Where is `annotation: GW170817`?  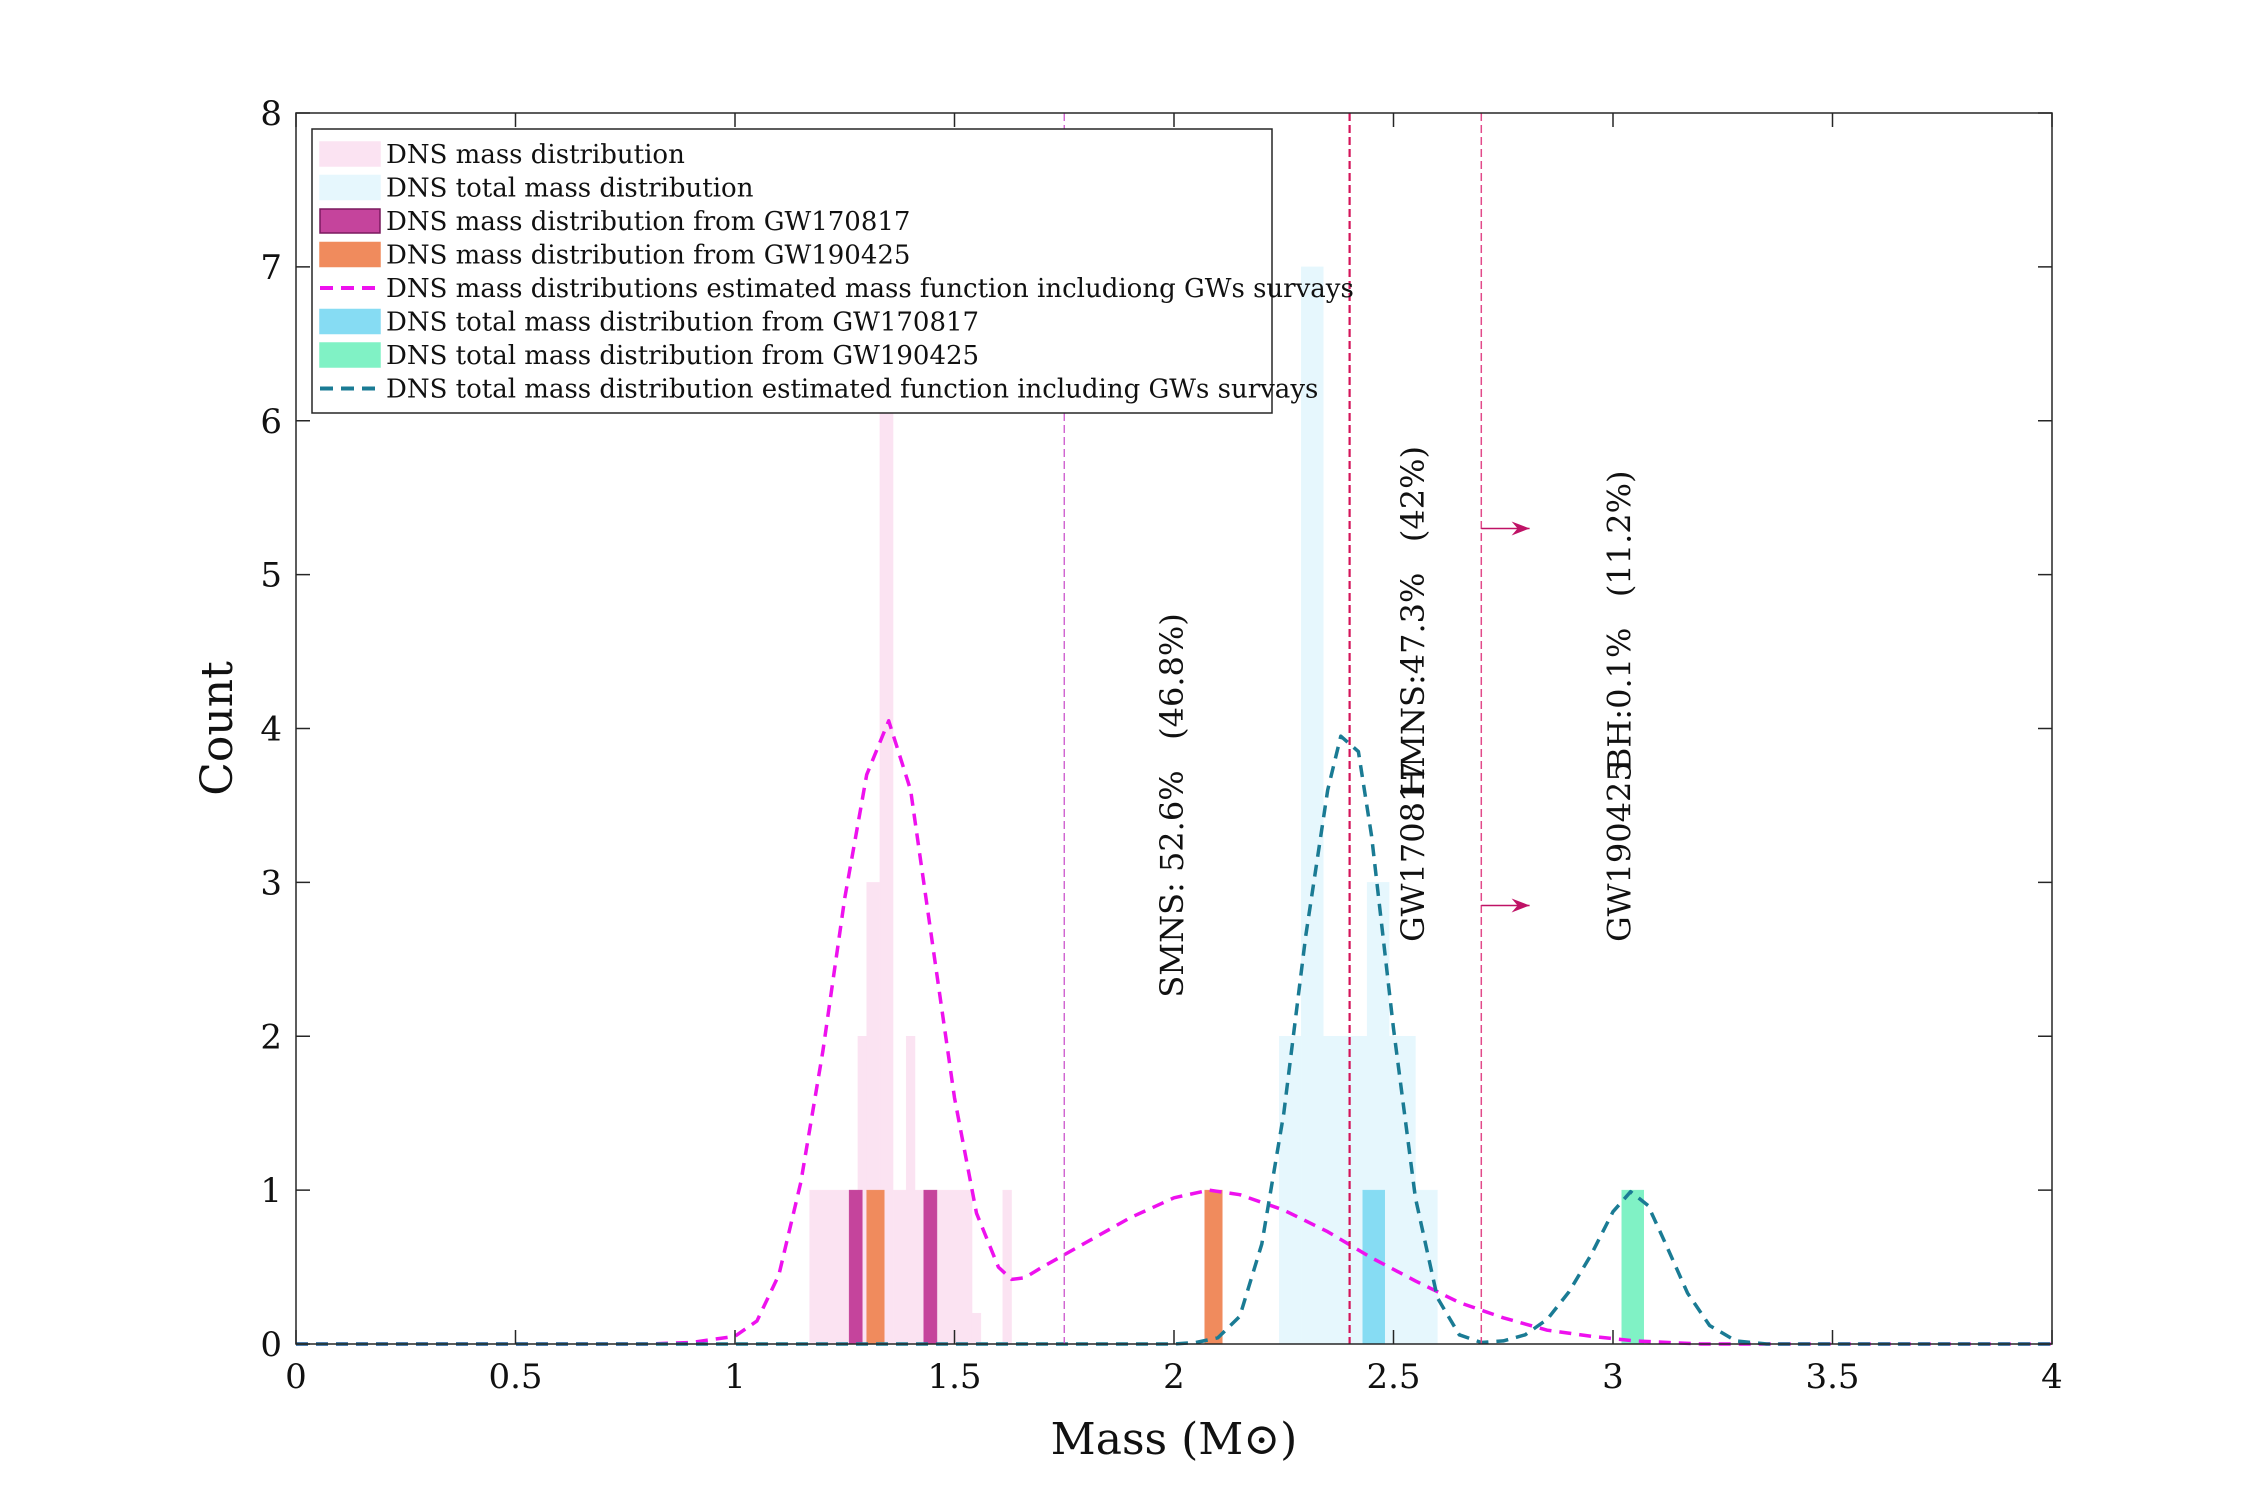
annotation: GW170817 is located at coordinates (1413, 851).